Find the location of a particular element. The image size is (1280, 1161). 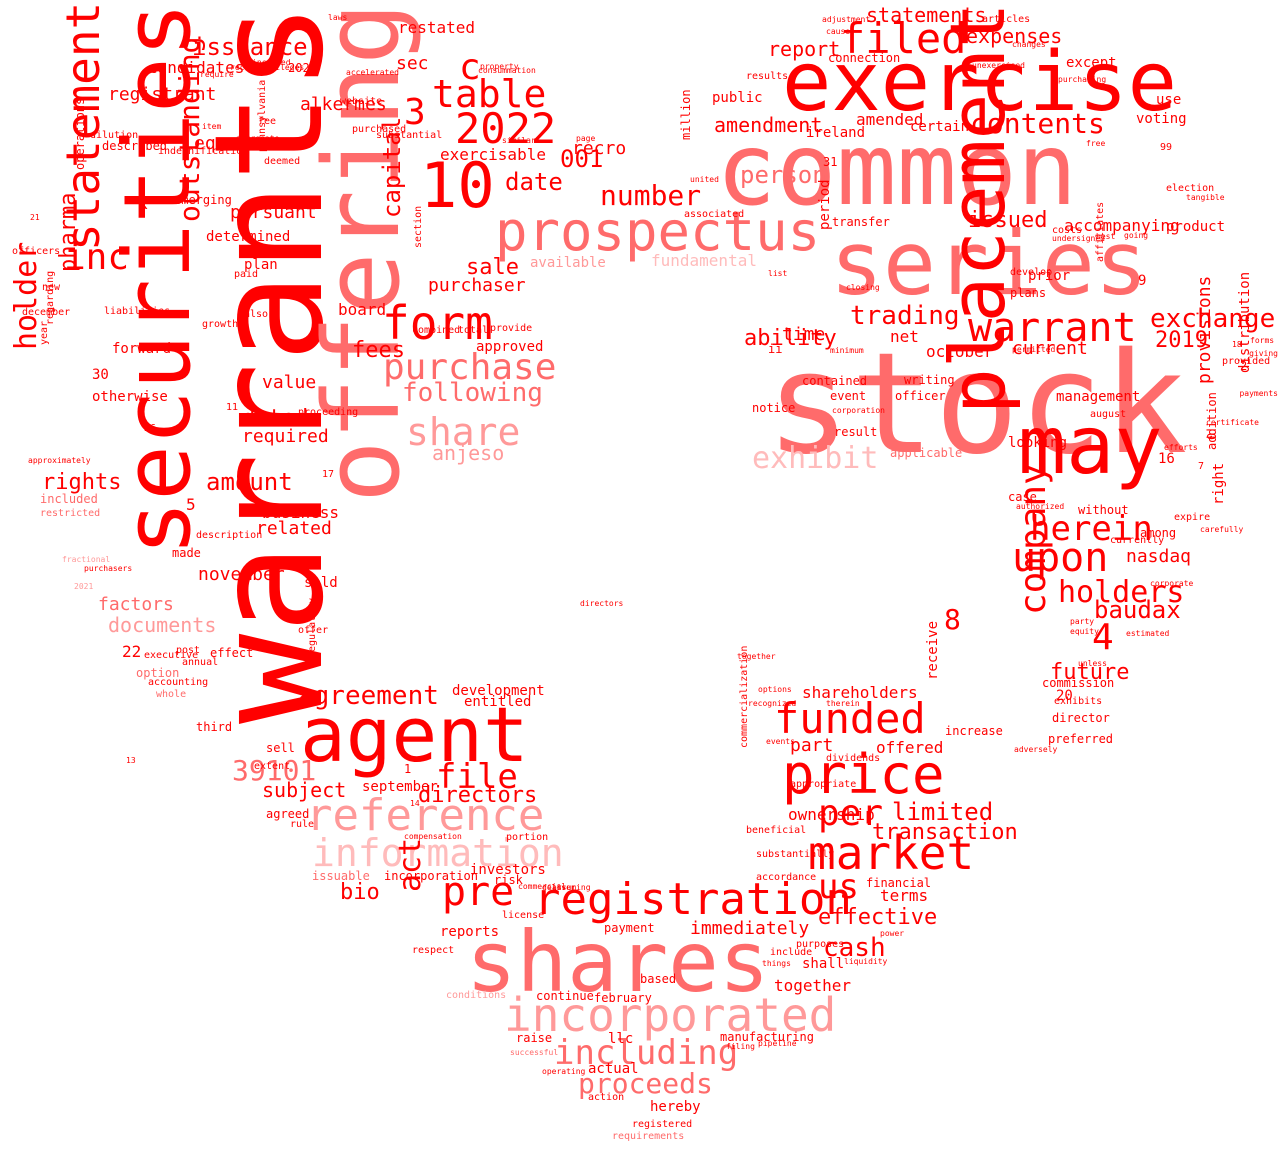

word-cloud-term: substantially is located at coordinates (795, 854).